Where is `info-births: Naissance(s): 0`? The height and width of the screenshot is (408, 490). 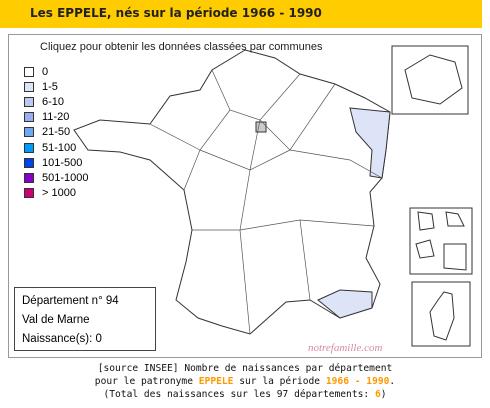 info-births: Naissance(s): 0 is located at coordinates (62, 339).